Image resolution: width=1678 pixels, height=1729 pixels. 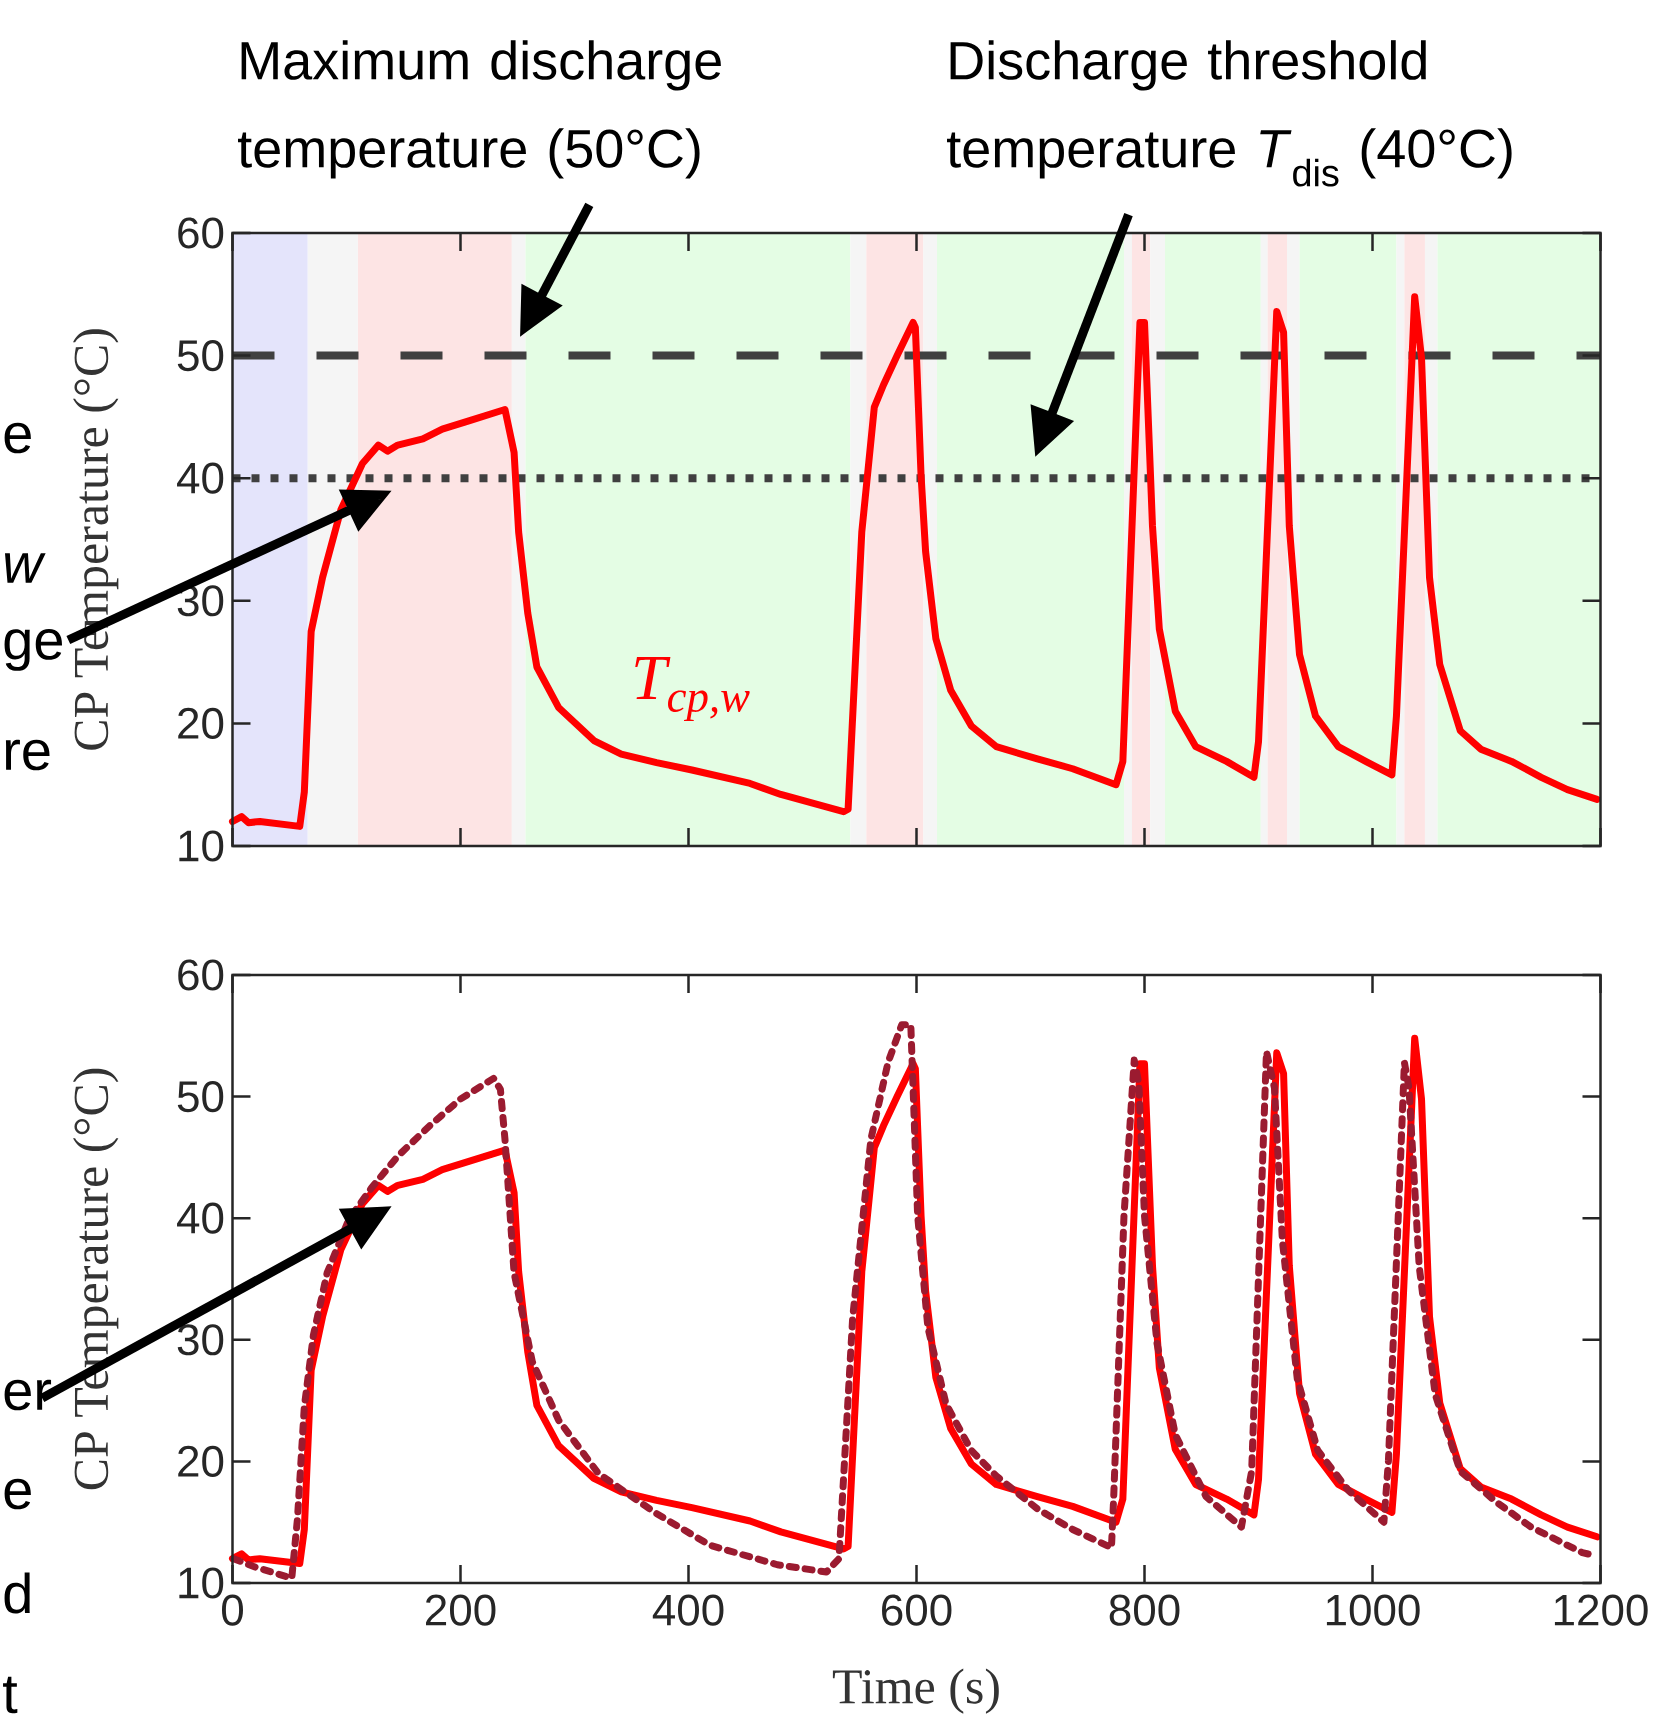 What do you see at coordinates (200, 1340) in the screenshot?
I see `y-tick-label: 30` at bounding box center [200, 1340].